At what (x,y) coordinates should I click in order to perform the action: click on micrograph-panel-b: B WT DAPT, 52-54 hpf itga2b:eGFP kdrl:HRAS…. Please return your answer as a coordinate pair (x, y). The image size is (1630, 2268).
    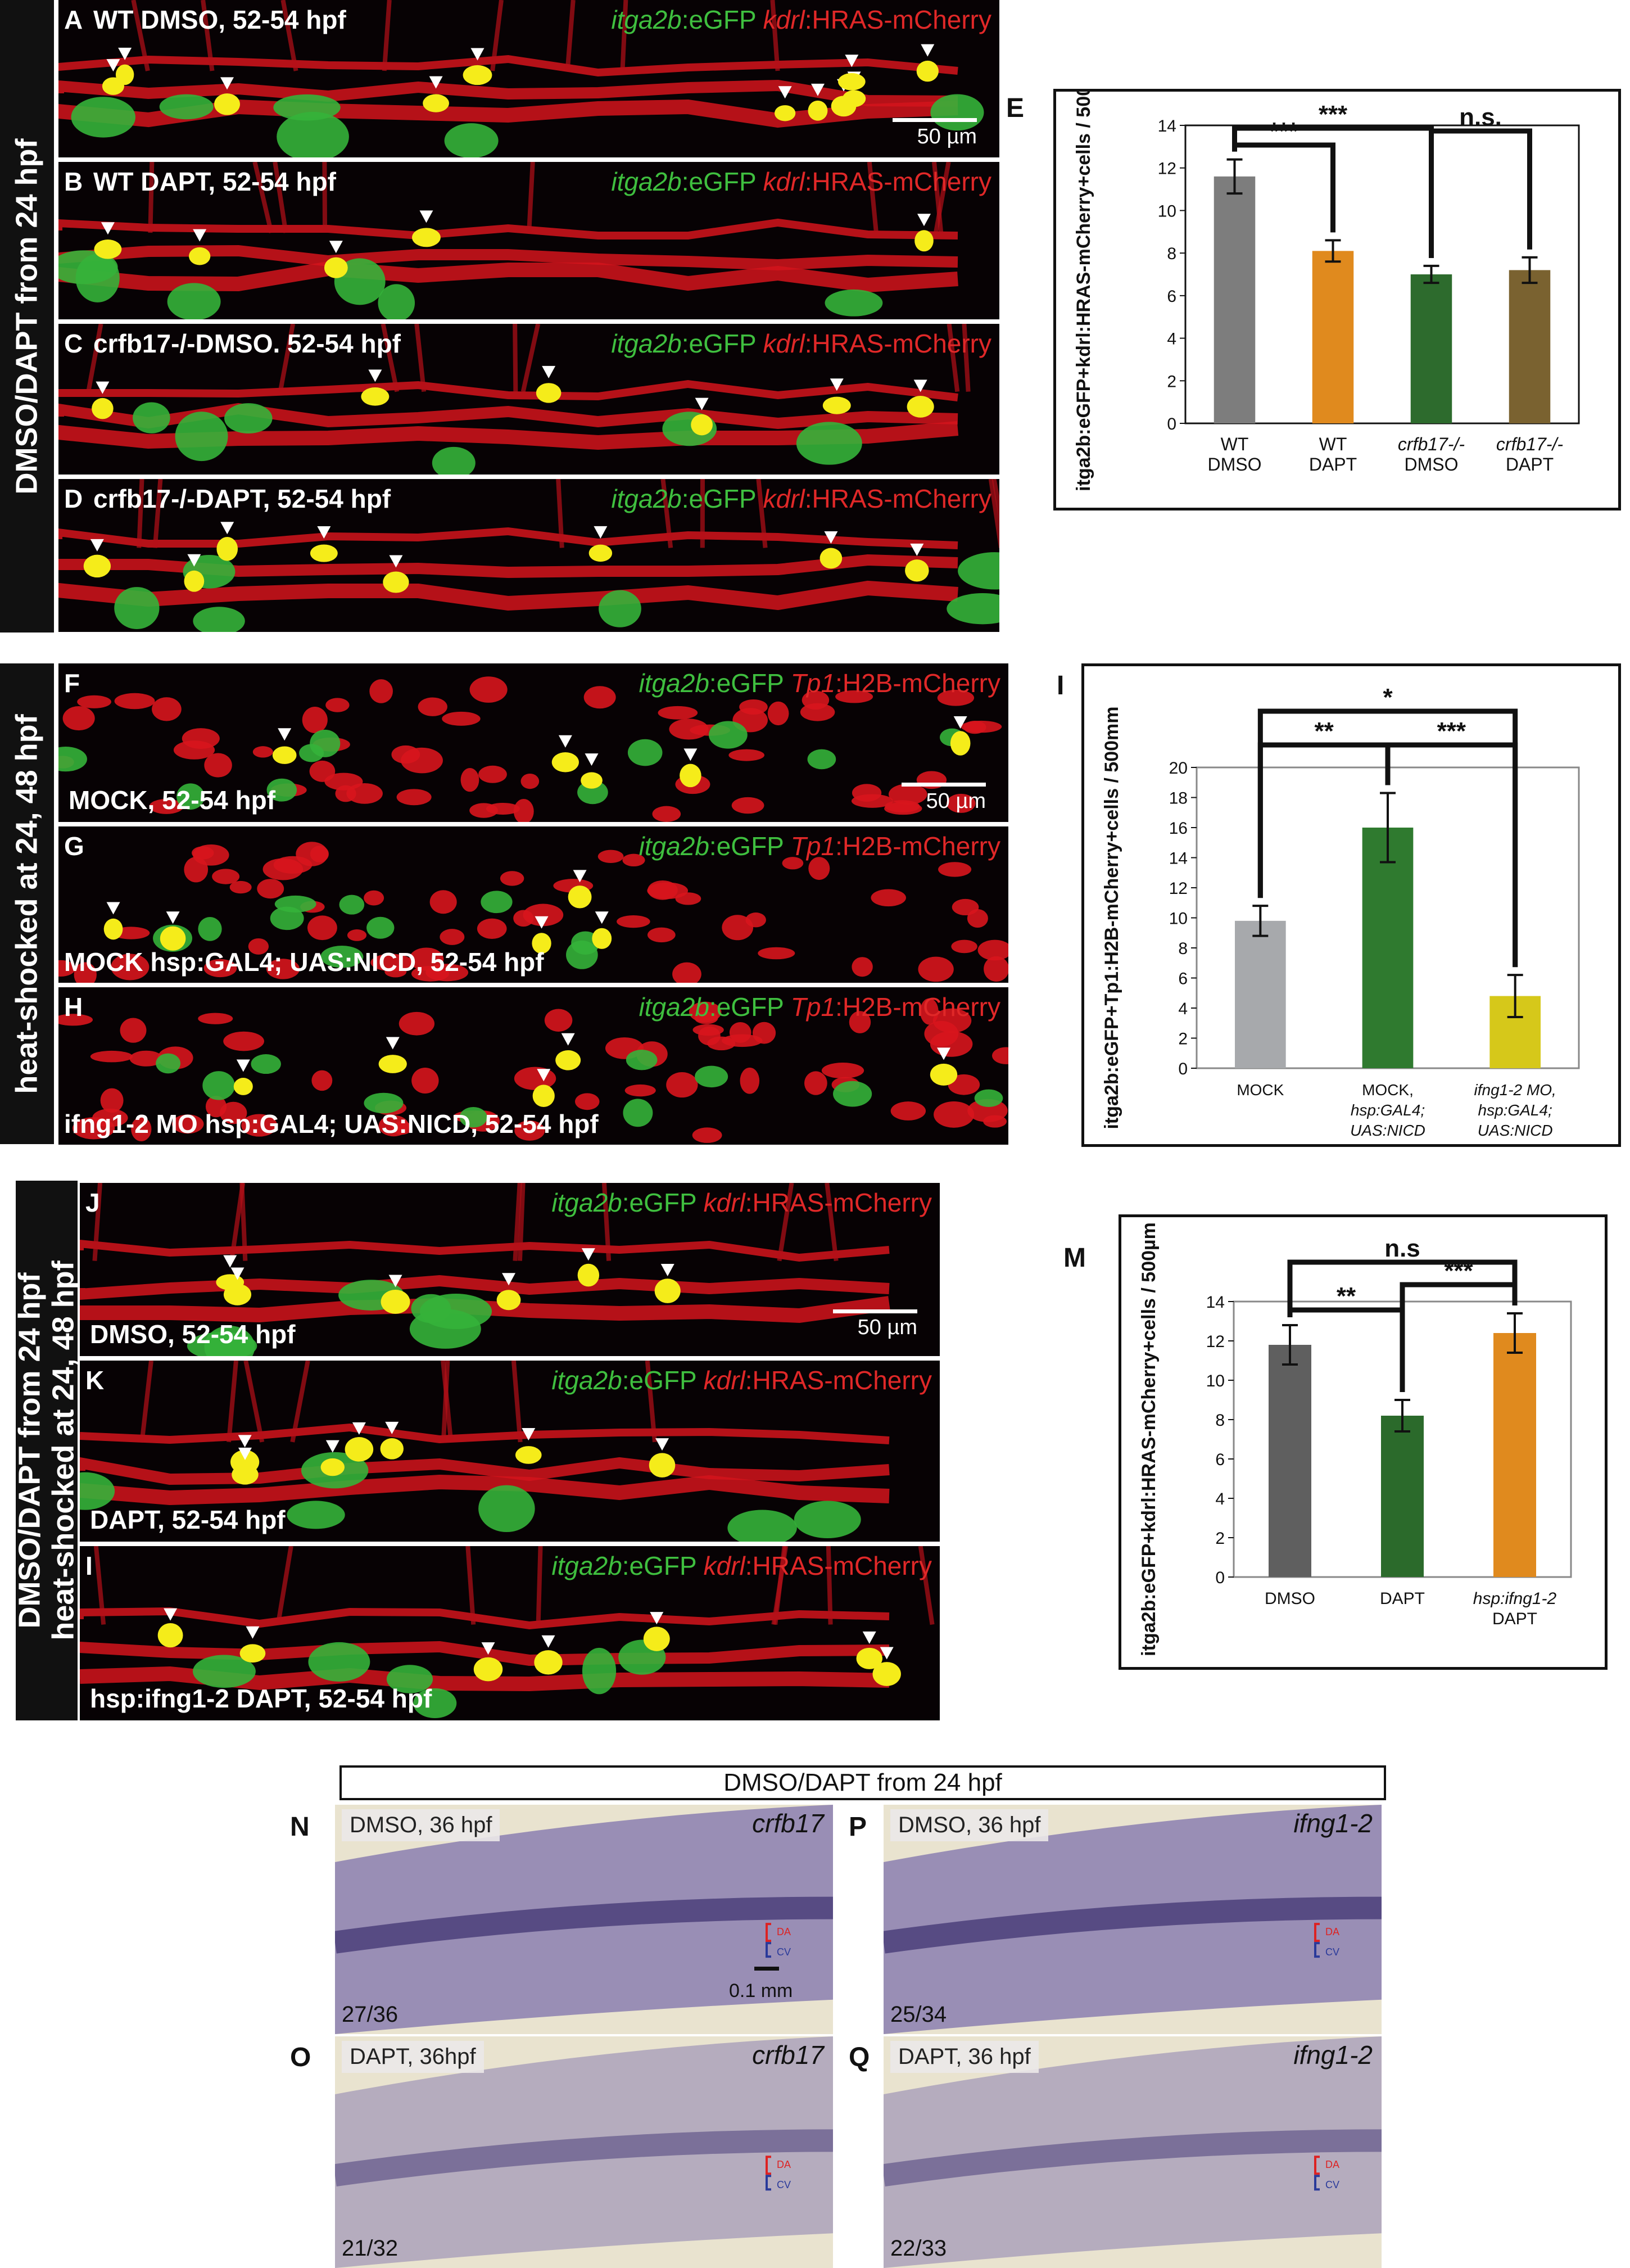
    Looking at the image, I should click on (528, 241).